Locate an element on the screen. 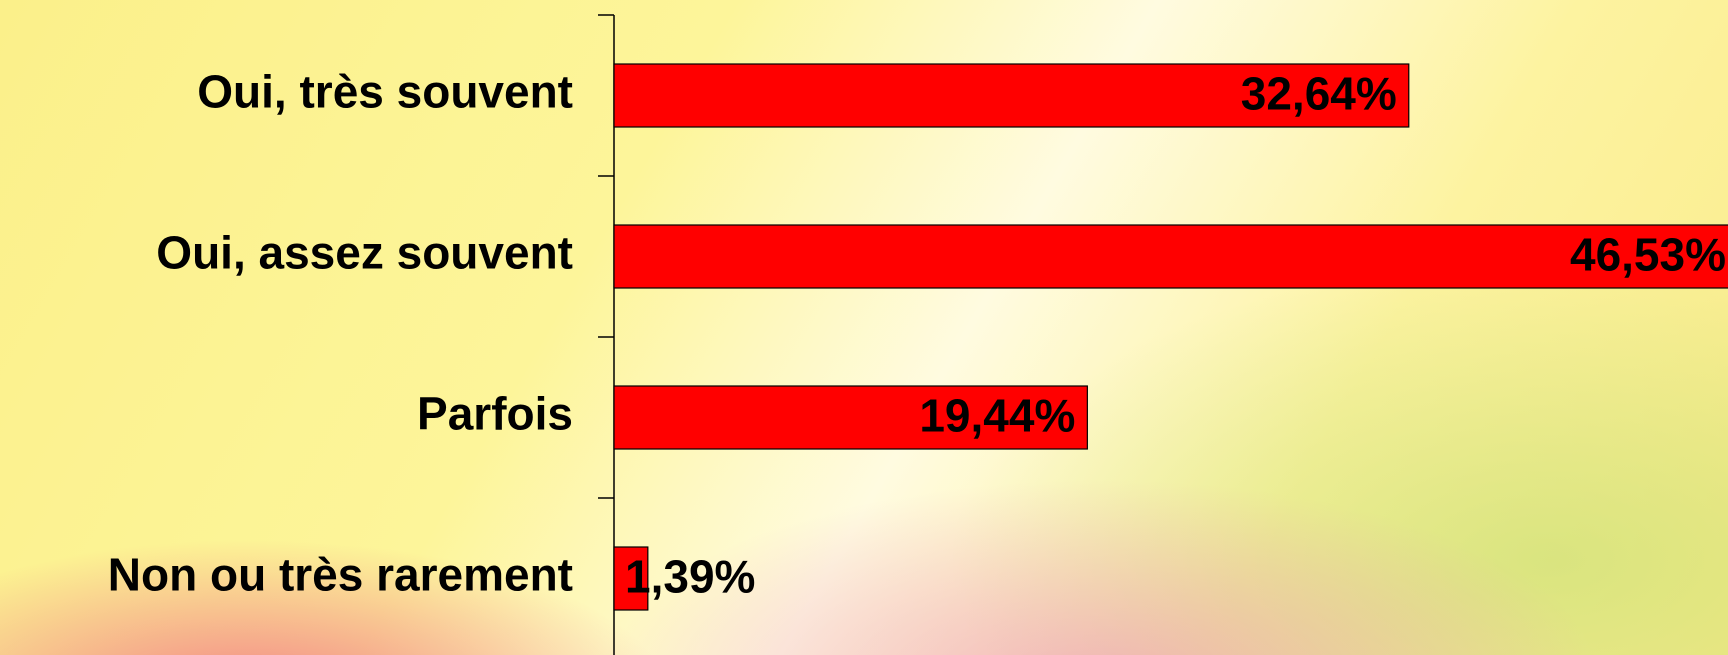  value-label: 32,64% is located at coordinates (1319, 94).